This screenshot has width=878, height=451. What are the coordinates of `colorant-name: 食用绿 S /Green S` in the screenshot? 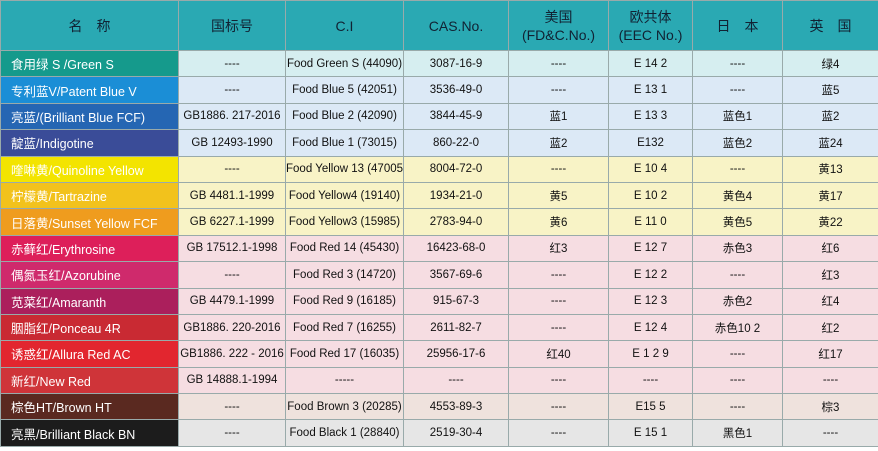 It's located at (89, 63).